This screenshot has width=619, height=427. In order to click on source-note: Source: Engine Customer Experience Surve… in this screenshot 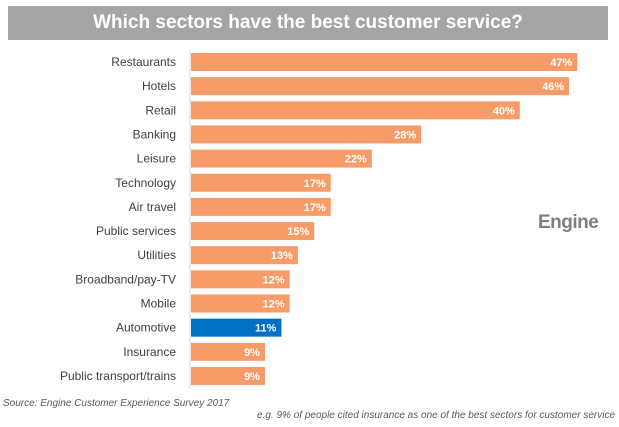, I will do `click(116, 403)`.